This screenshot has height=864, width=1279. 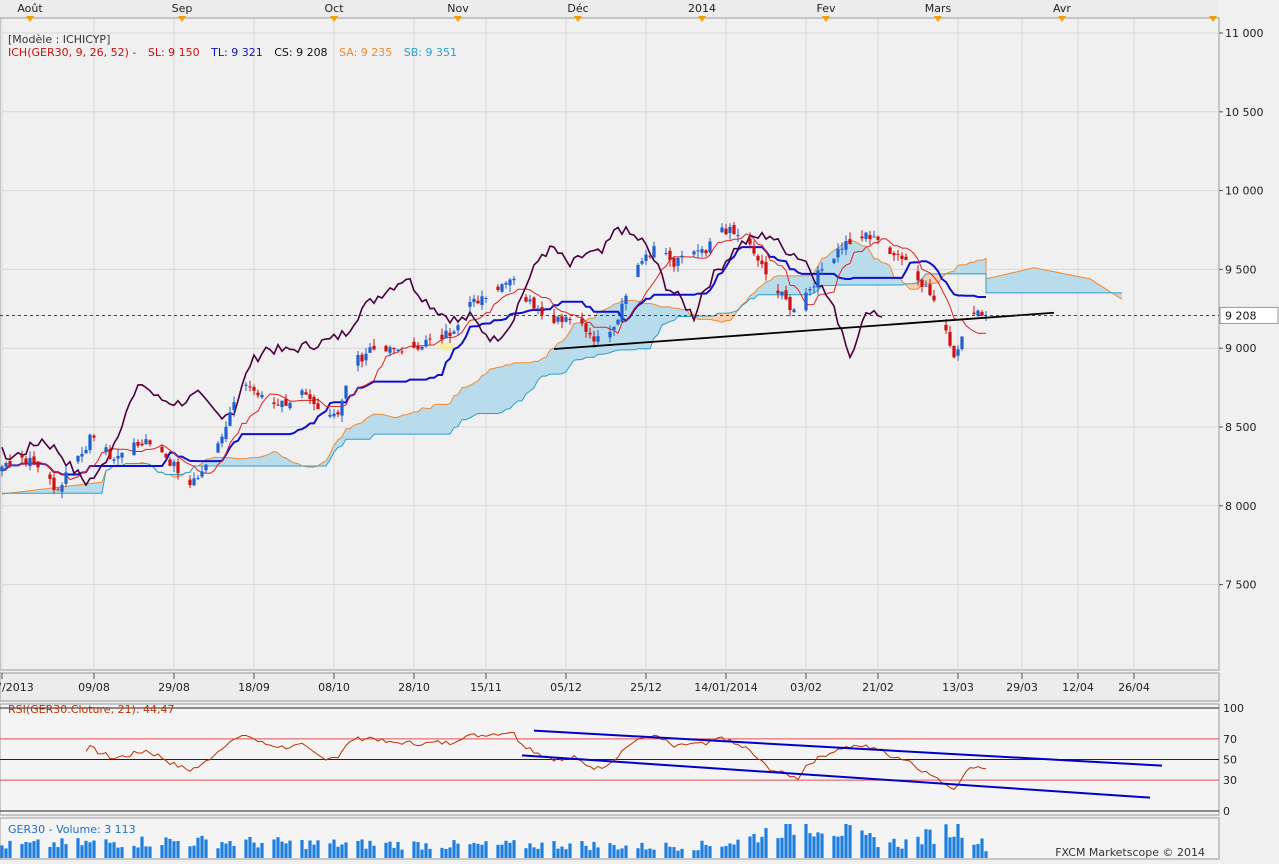 I want to click on sa-label: SA: 9 235, so click(x=365, y=52).